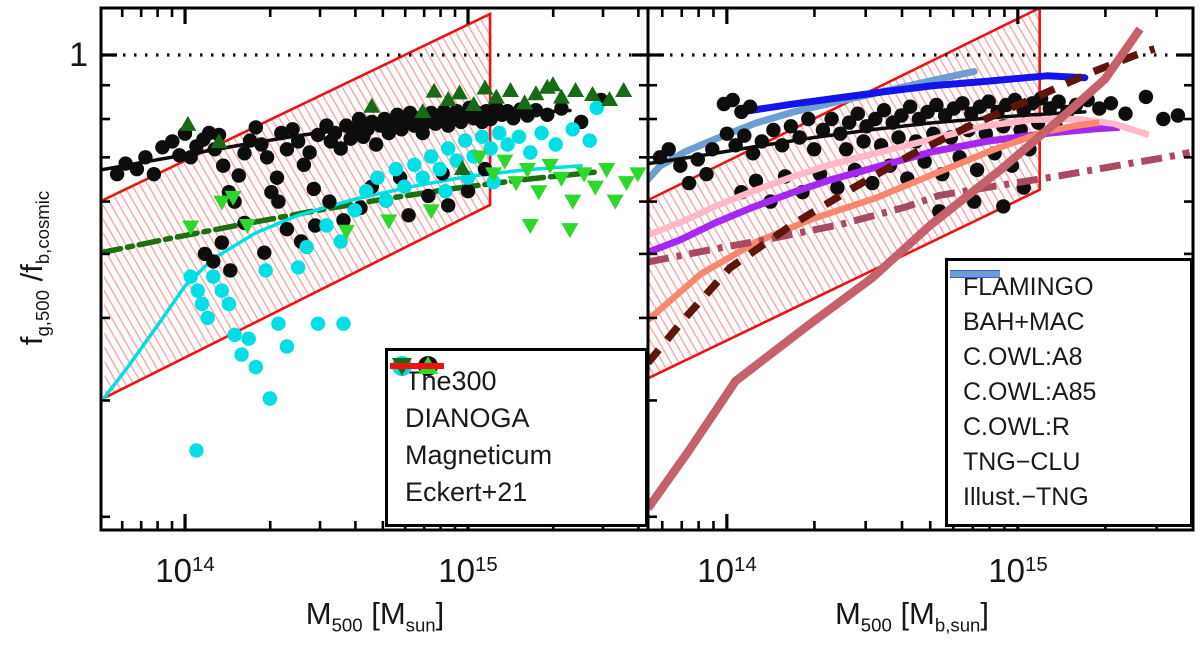 The height and width of the screenshot is (646, 1200). I want to click on x-tick-left-1e14: 1014, so click(185, 570).